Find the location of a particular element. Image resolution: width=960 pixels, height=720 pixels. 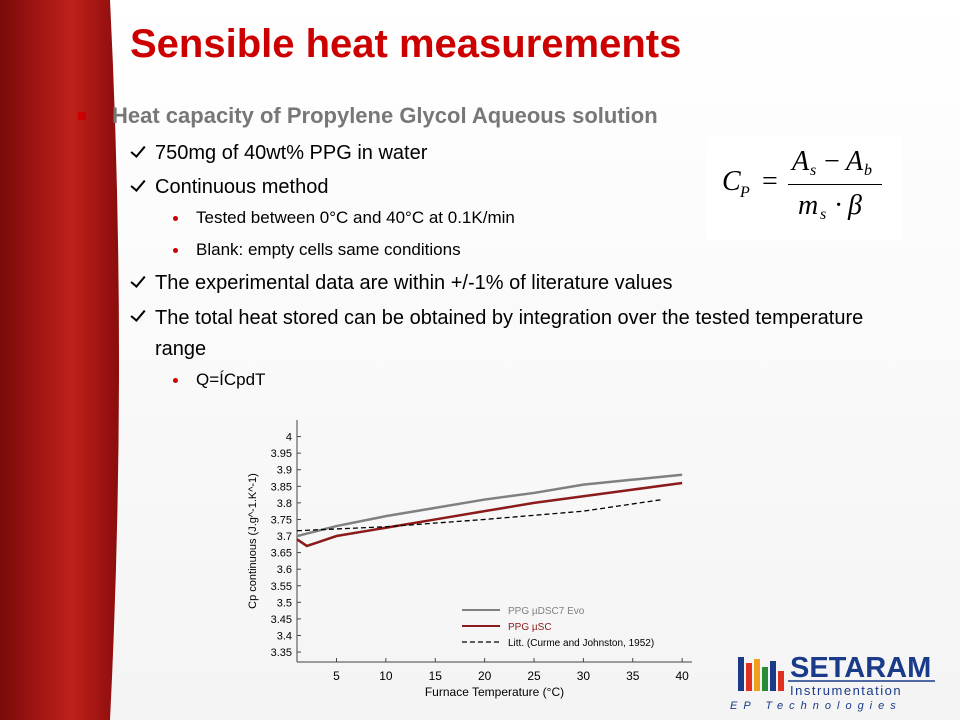

side-bar is located at coordinates (59, 360).